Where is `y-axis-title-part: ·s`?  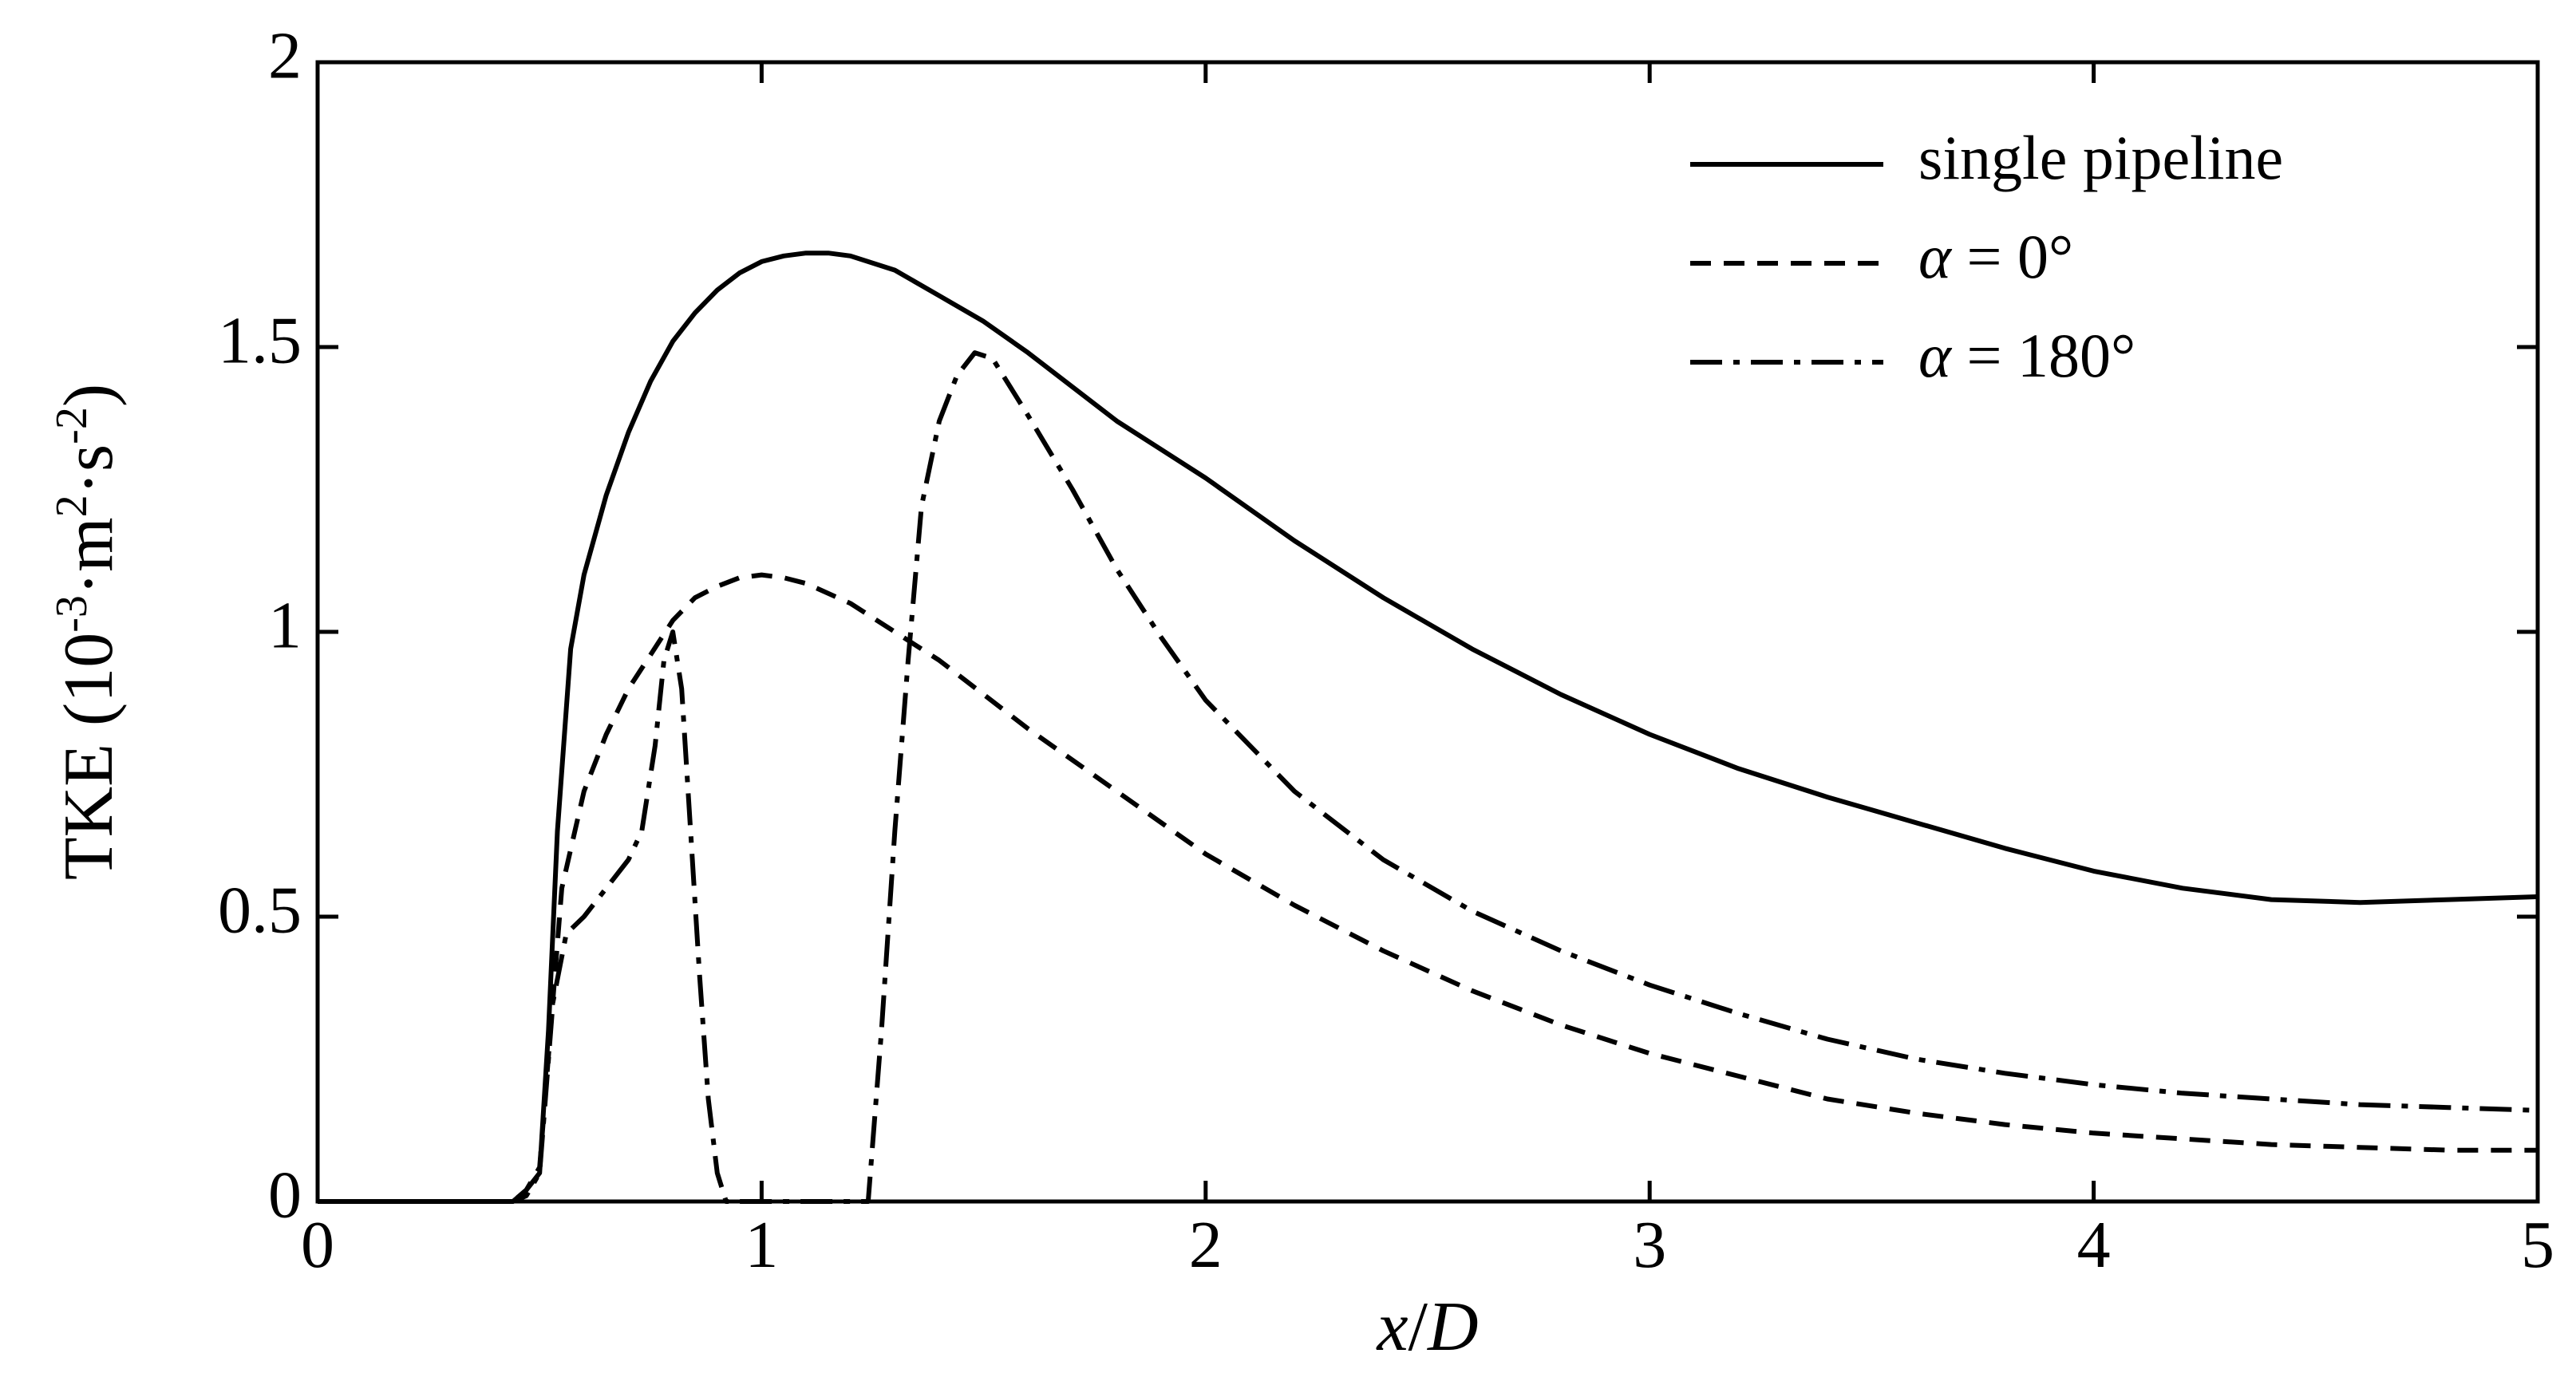
y-axis-title-part: ·s is located at coordinates (89, 469).